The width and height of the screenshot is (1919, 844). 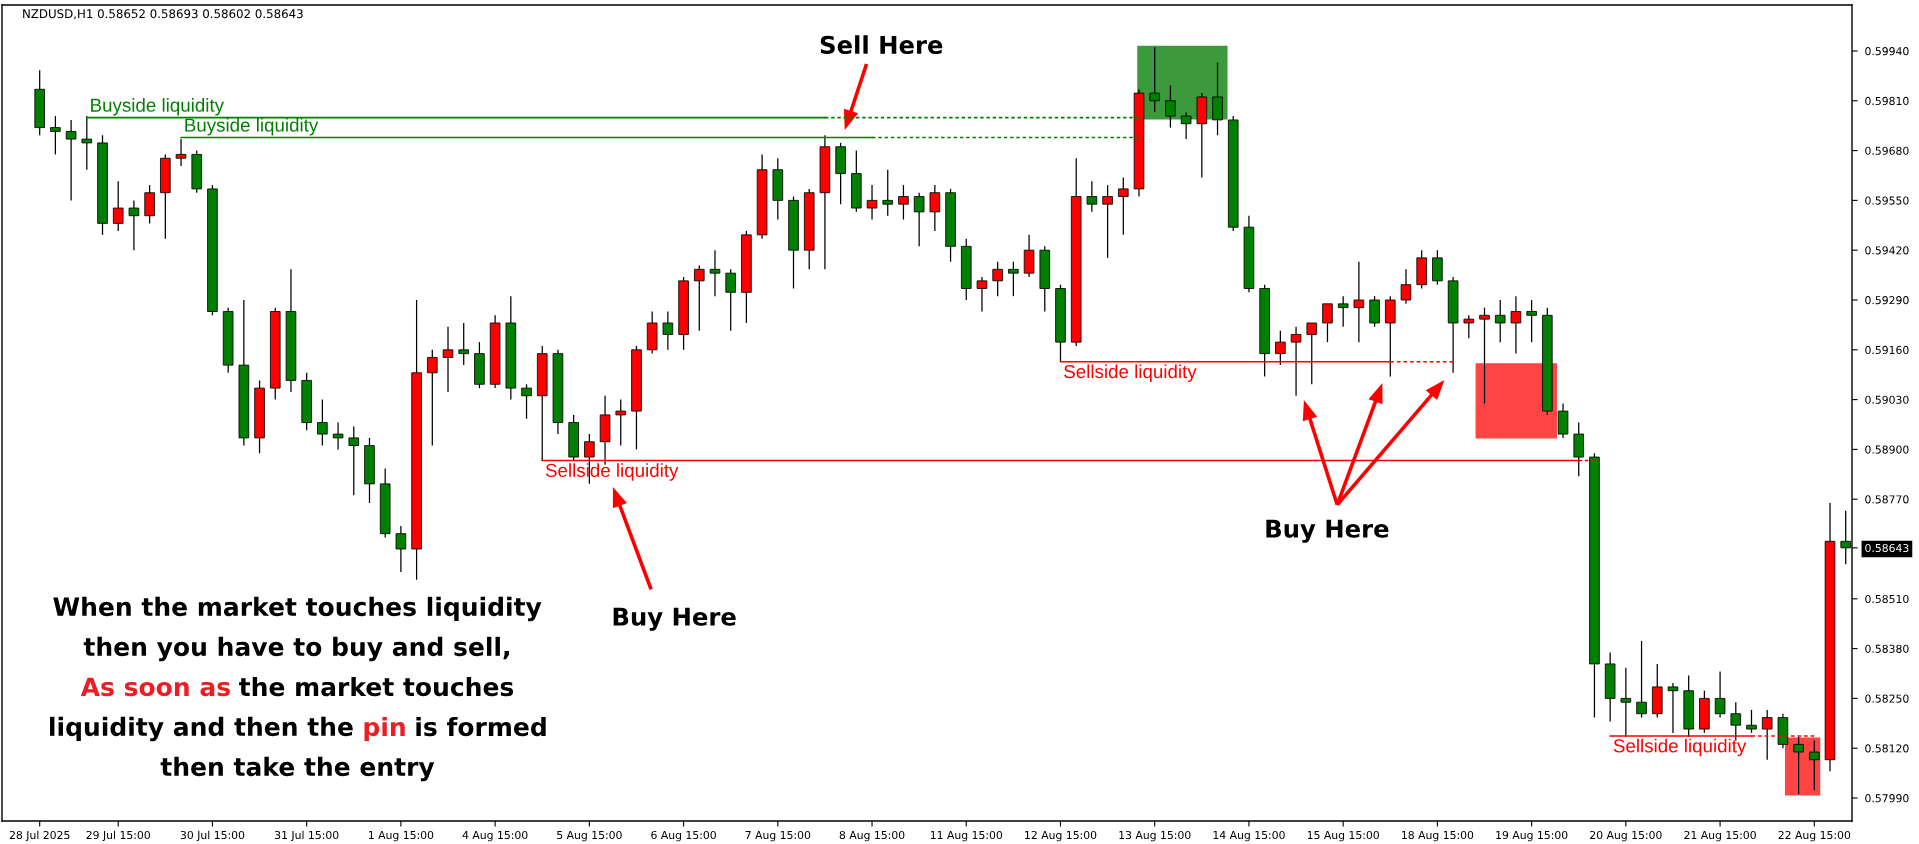 What do you see at coordinates (495, 836) in the screenshot?
I see `x-tick-label: 4 Aug 15:00` at bounding box center [495, 836].